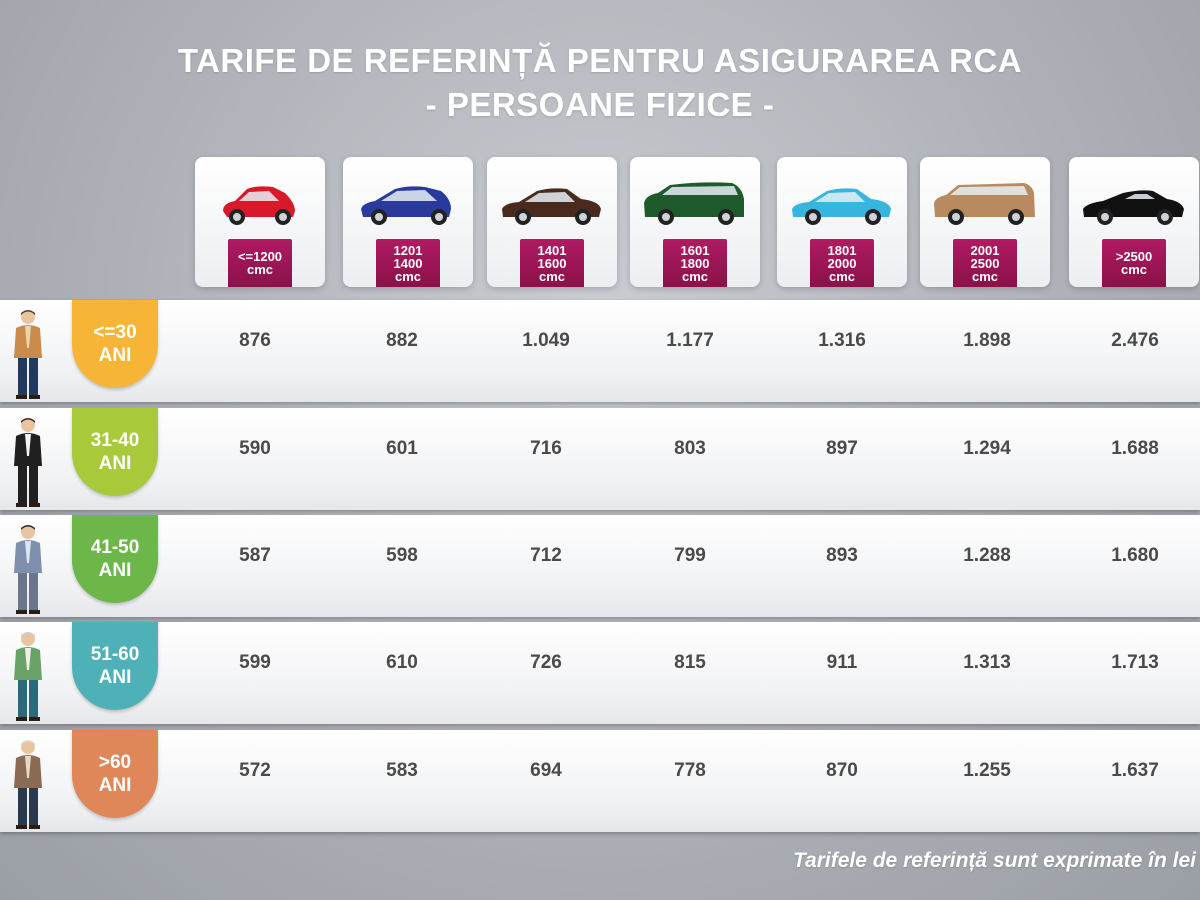 The width and height of the screenshot is (1200, 900). I want to click on tariff-value: 893, so click(842, 555).